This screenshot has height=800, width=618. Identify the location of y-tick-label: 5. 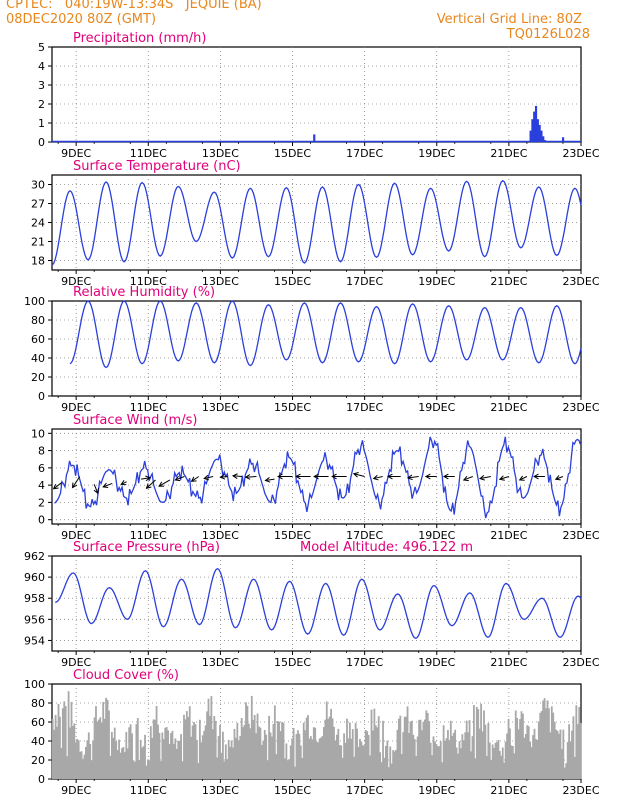
(41, 47).